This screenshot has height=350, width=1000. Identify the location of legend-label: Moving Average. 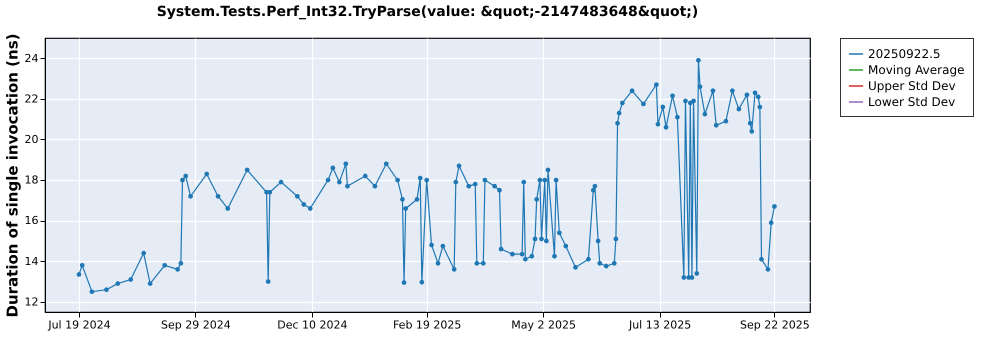
(916, 70).